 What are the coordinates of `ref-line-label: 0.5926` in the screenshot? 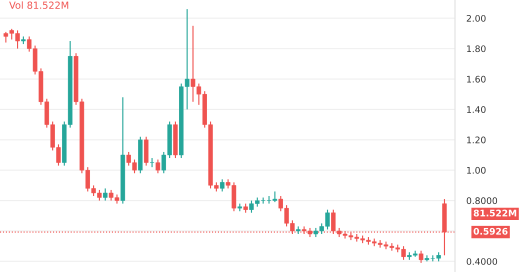 It's located at (491, 231).